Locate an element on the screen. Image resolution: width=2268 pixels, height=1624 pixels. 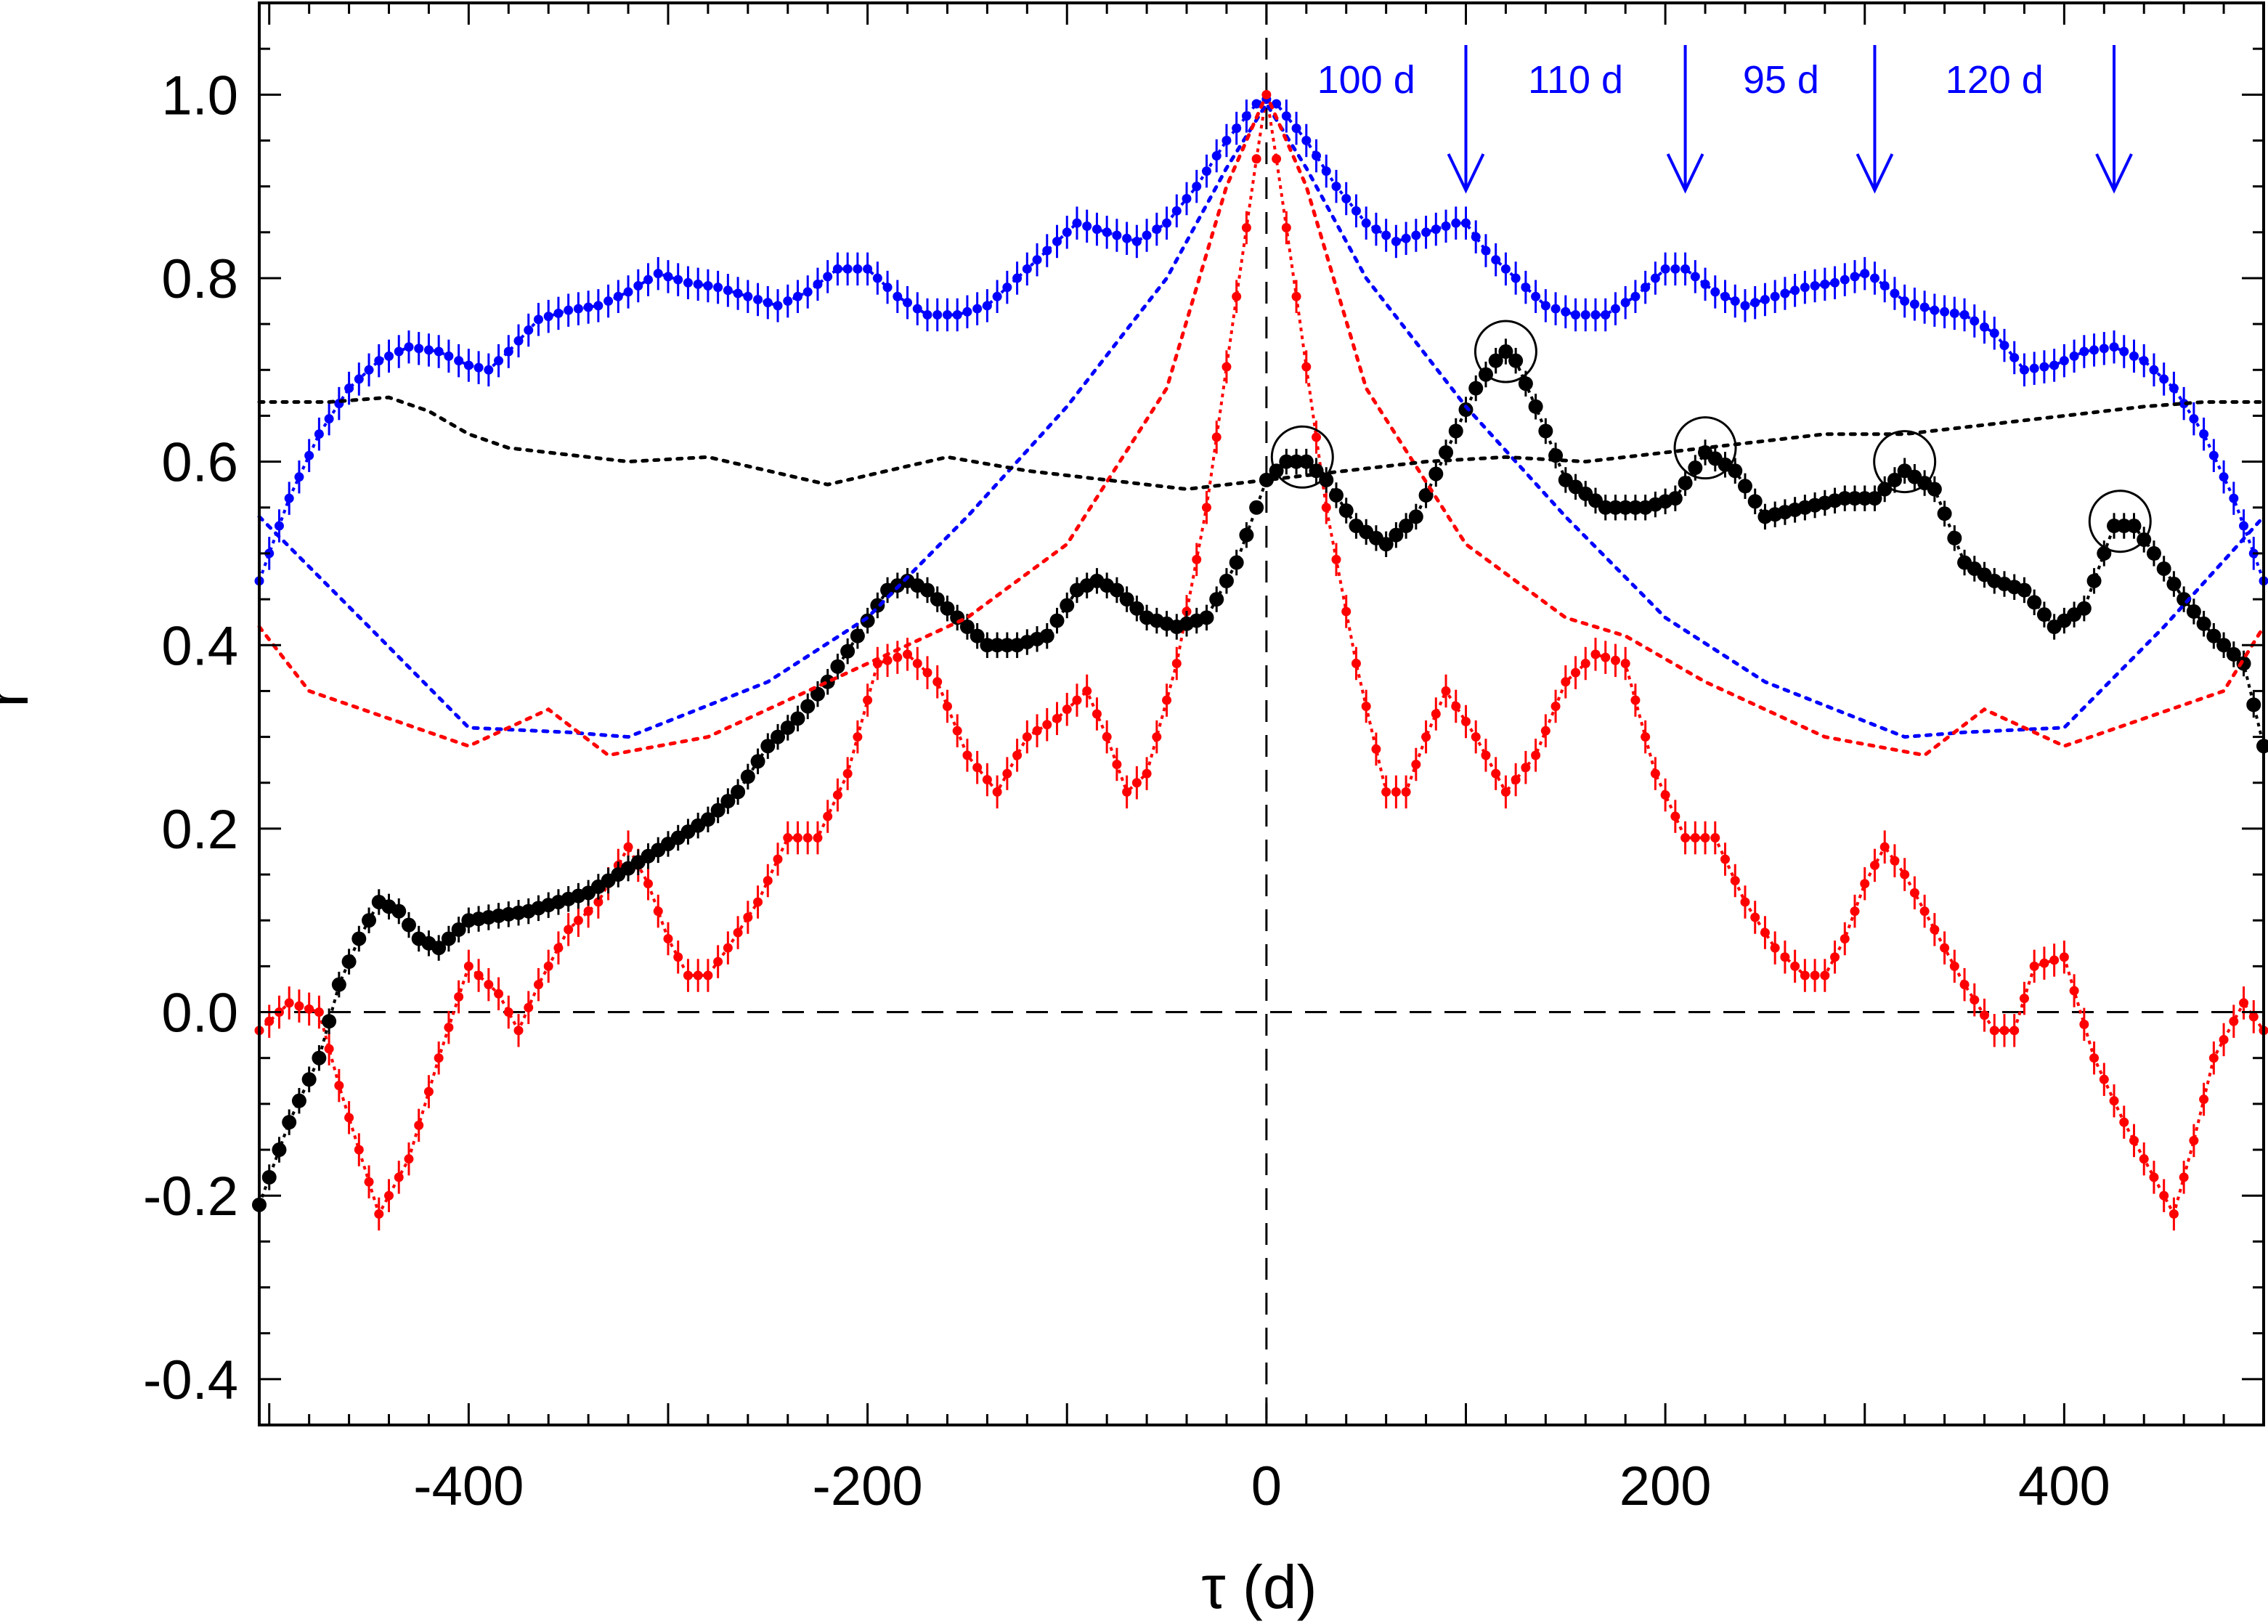
y-tick-label: 0.2 is located at coordinates (199, 830).